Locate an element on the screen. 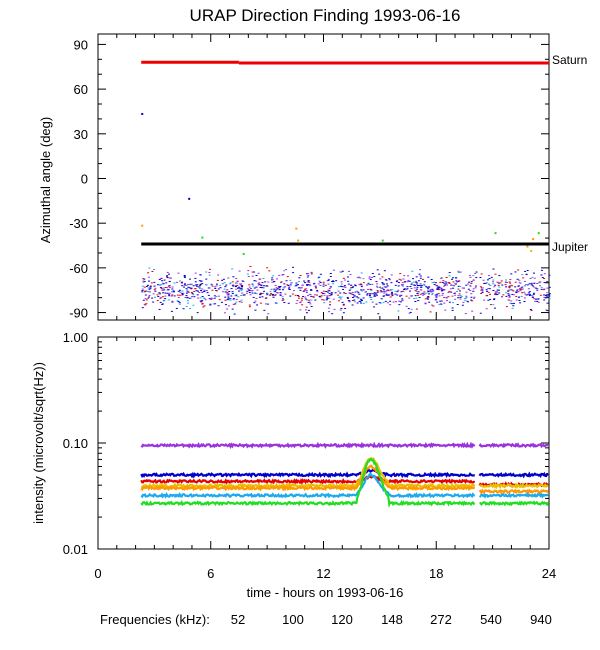 The width and height of the screenshot is (600, 650). series-940-line is located at coordinates (308, 445).